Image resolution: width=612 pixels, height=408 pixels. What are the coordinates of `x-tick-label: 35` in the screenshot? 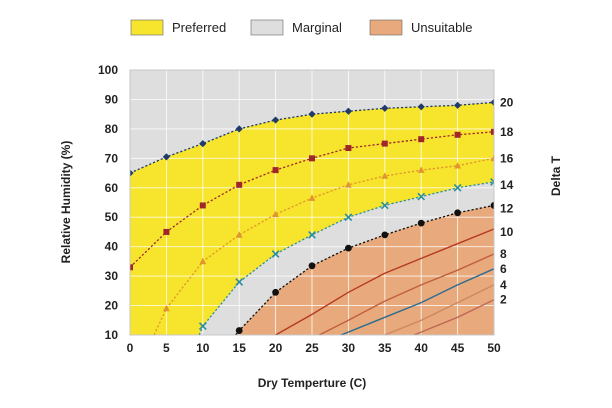 It's located at (385, 348).